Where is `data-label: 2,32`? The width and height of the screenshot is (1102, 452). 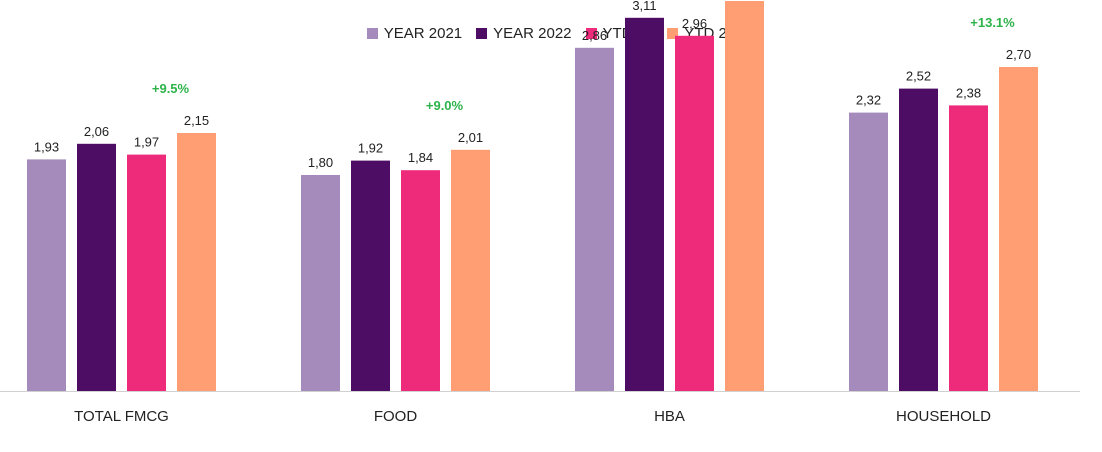 data-label: 2,32 is located at coordinates (868, 100).